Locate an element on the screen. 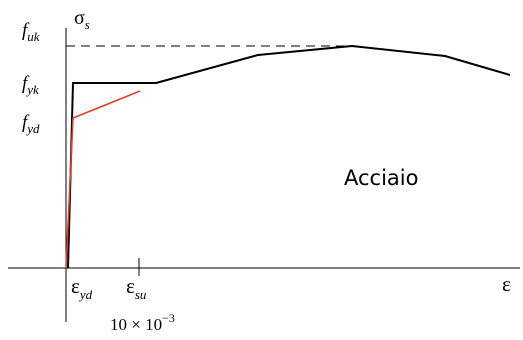  label-fyk: fyk is located at coordinates (30, 85).